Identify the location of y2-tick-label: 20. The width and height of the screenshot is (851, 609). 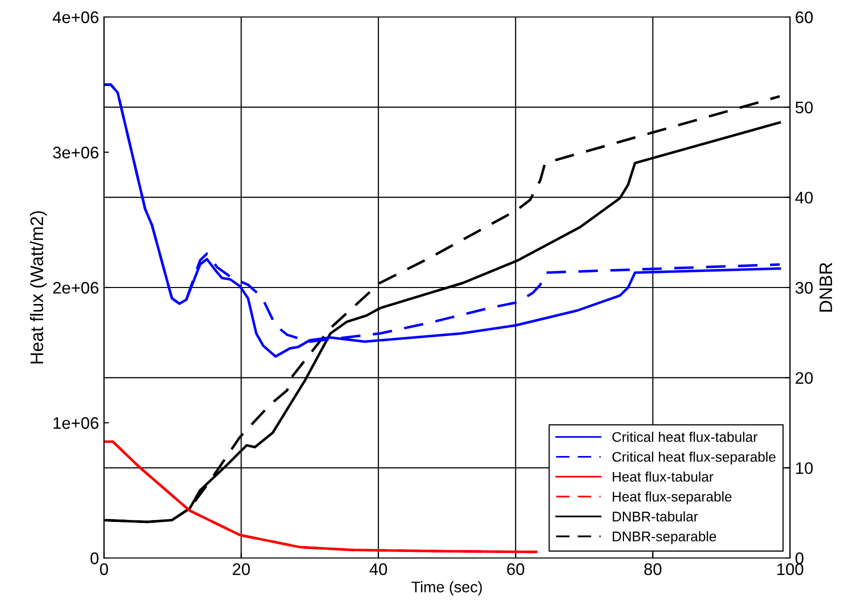
(804, 378).